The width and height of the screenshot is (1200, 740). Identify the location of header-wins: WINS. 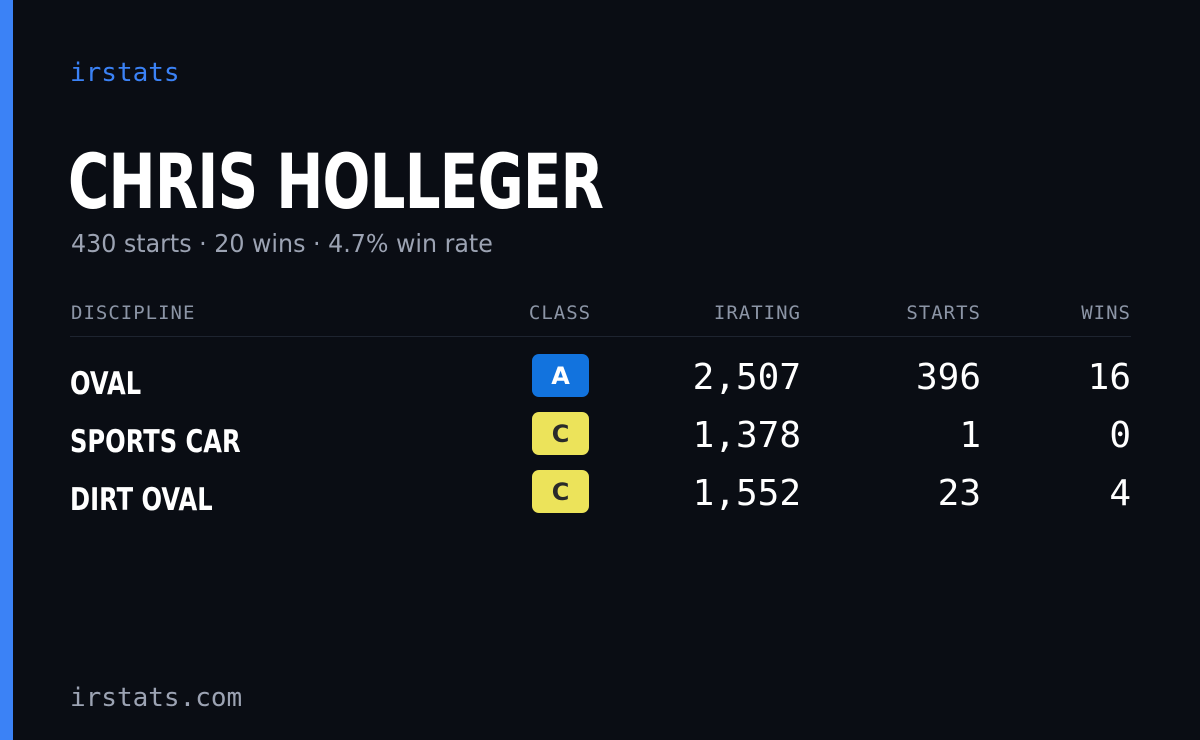
(1106, 313).